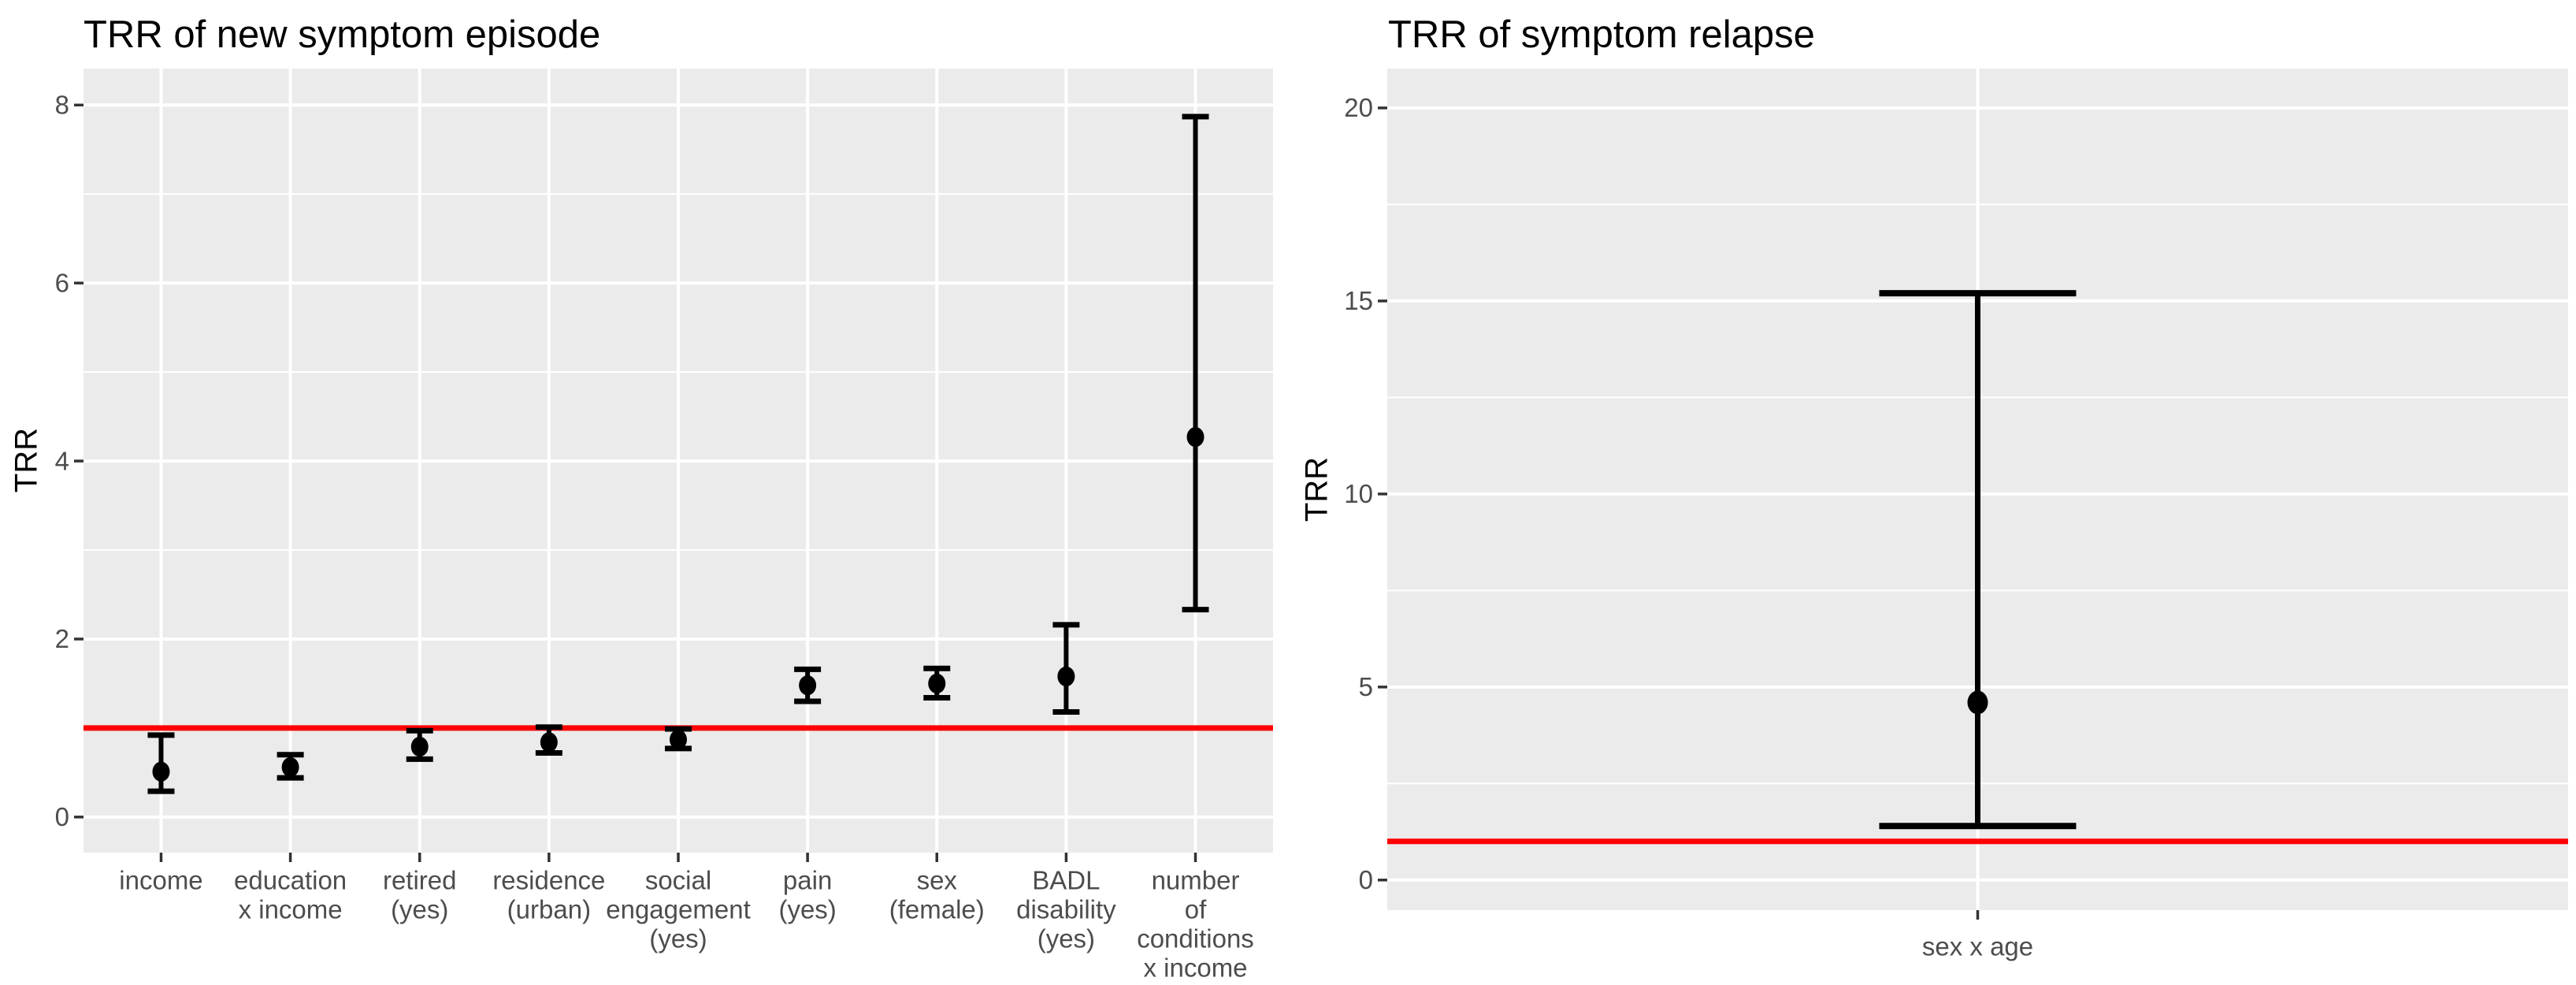 The height and width of the screenshot is (985, 2576). What do you see at coordinates (420, 895) in the screenshot?
I see `x-category-label: retired (yes)` at bounding box center [420, 895].